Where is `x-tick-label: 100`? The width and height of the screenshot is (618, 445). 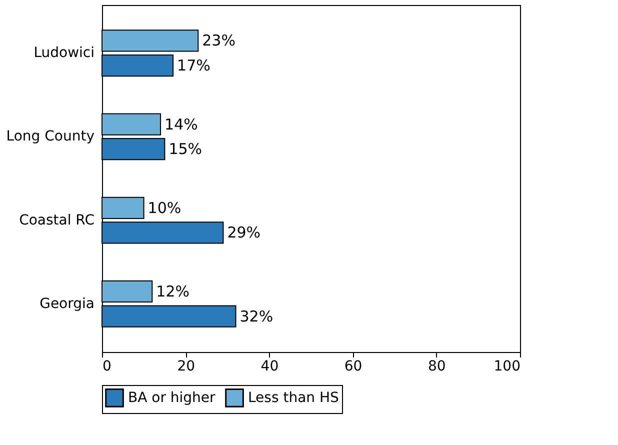 x-tick-label: 100 is located at coordinates (507, 366).